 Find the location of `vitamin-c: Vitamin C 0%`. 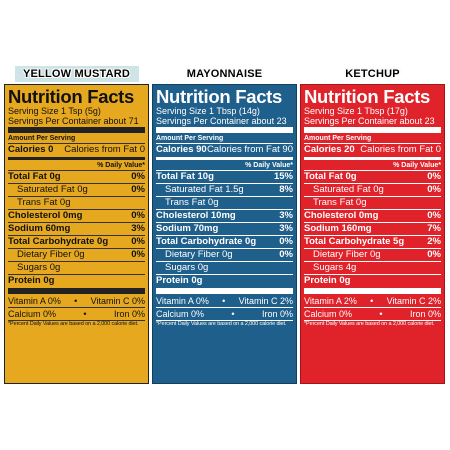

vitamin-c: Vitamin C 0% is located at coordinates (117, 301).